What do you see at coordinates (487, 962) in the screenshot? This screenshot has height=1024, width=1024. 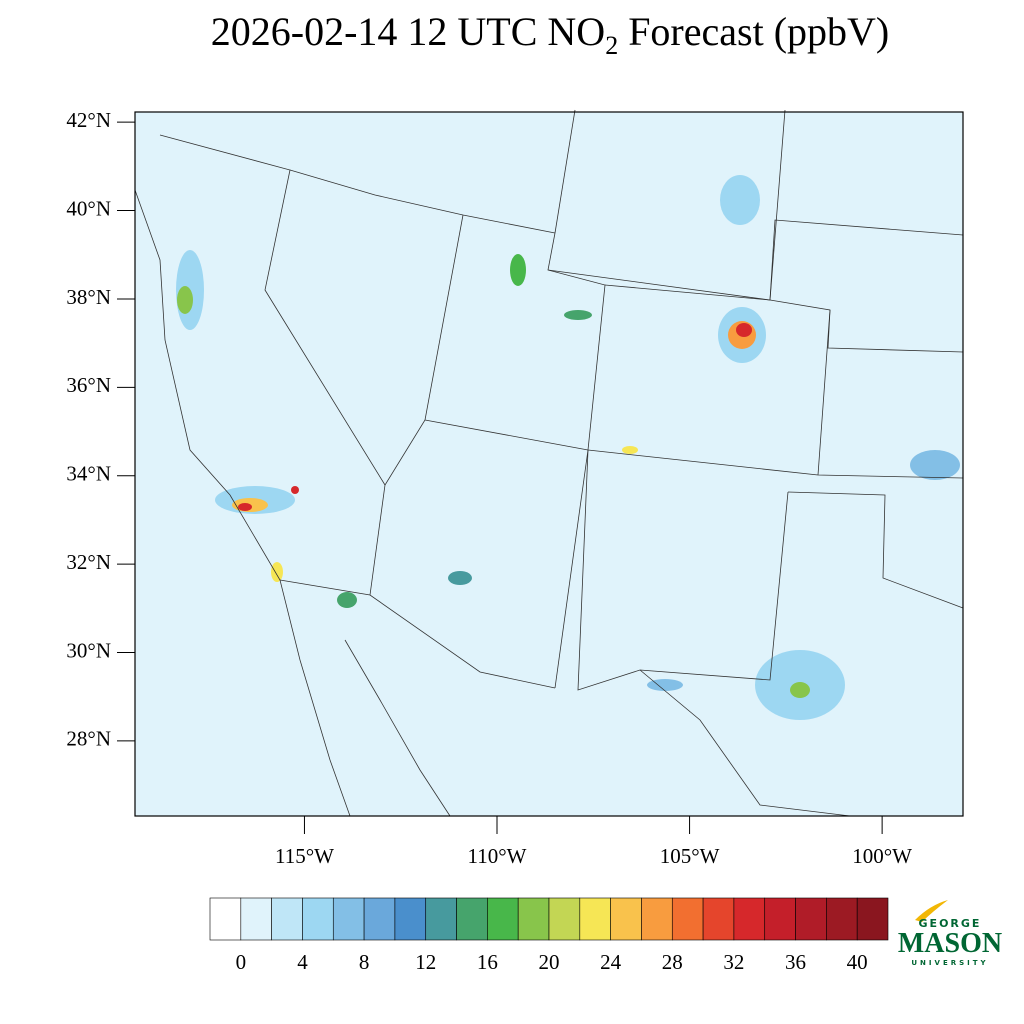 I see `colorbar-label: 16` at bounding box center [487, 962].